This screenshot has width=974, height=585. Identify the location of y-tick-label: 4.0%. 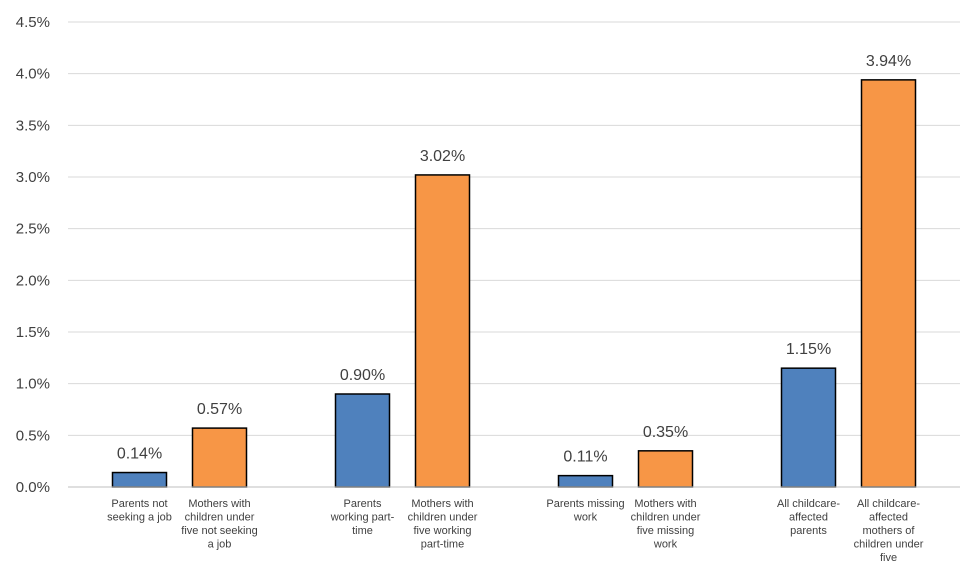
(33, 74).